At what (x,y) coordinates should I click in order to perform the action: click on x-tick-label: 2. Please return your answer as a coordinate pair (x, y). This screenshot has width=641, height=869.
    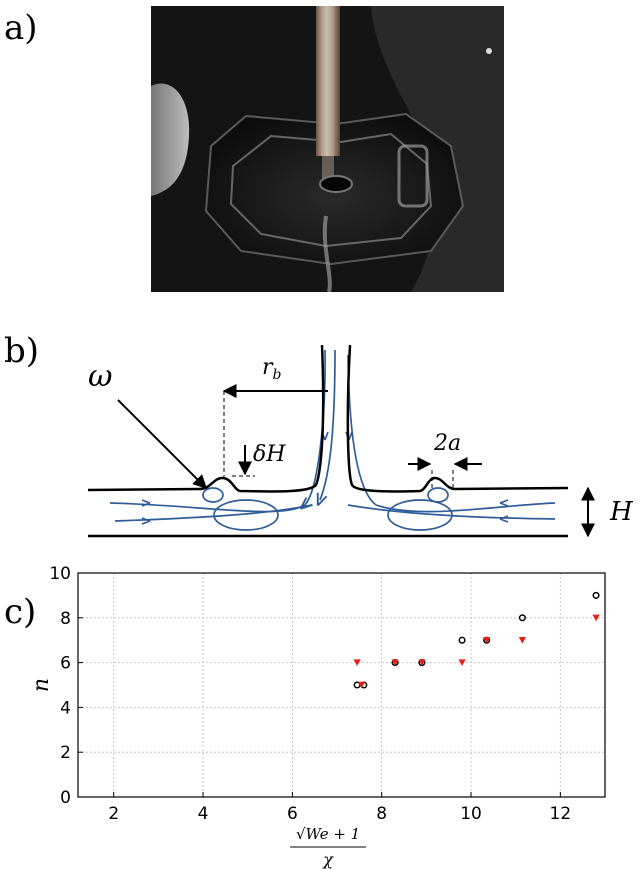
    Looking at the image, I should click on (113, 814).